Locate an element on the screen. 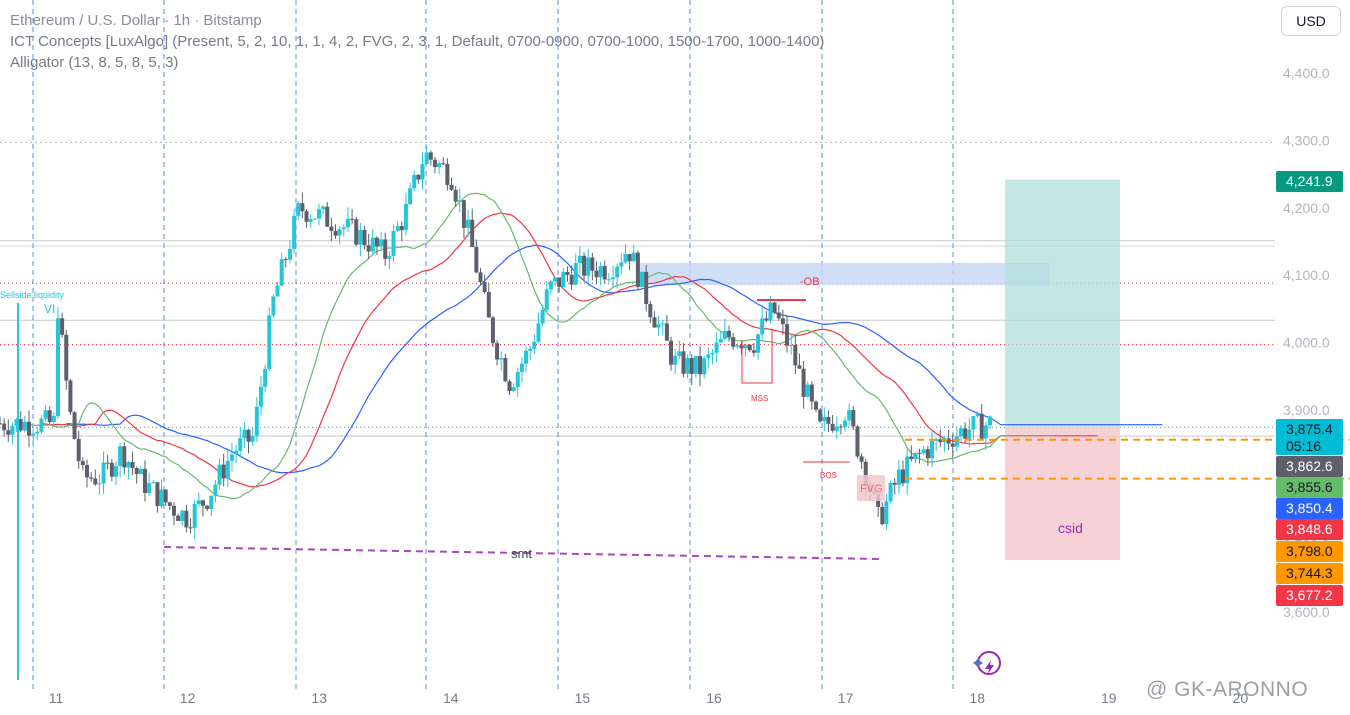 This screenshot has height=715, width=1350. sparkle-icon is located at coordinates (978, 663).